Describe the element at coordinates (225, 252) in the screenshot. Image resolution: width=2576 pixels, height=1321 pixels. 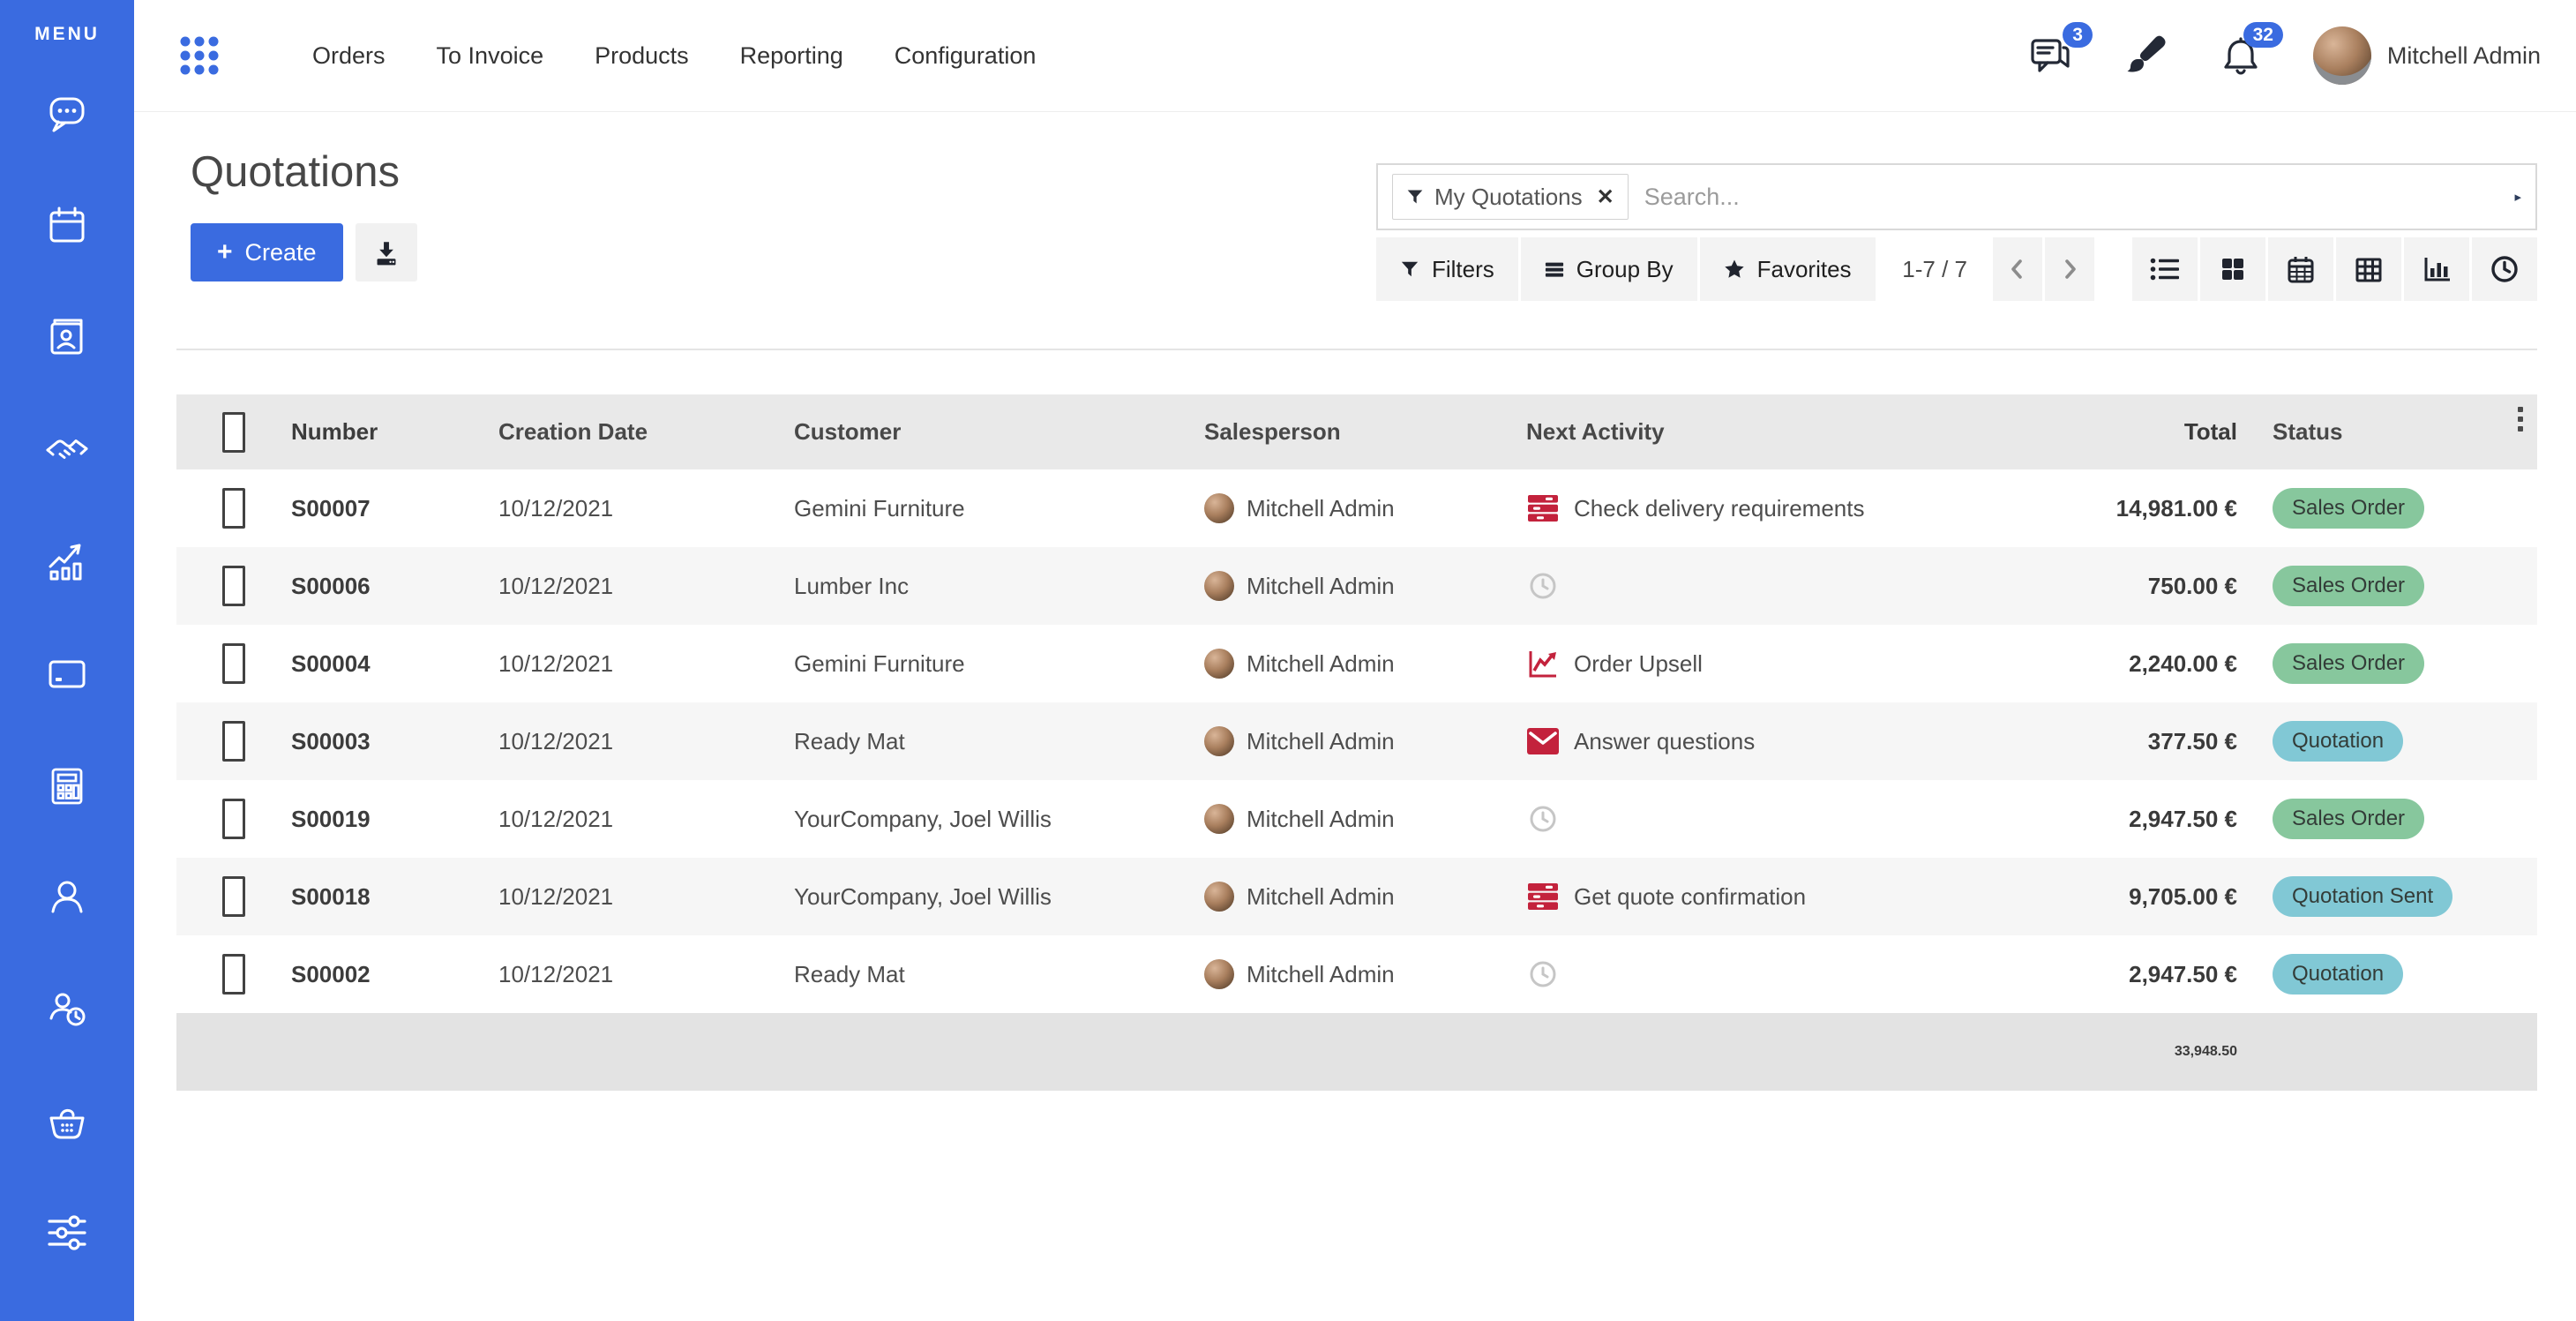
I see `plus-icon: +` at that location.